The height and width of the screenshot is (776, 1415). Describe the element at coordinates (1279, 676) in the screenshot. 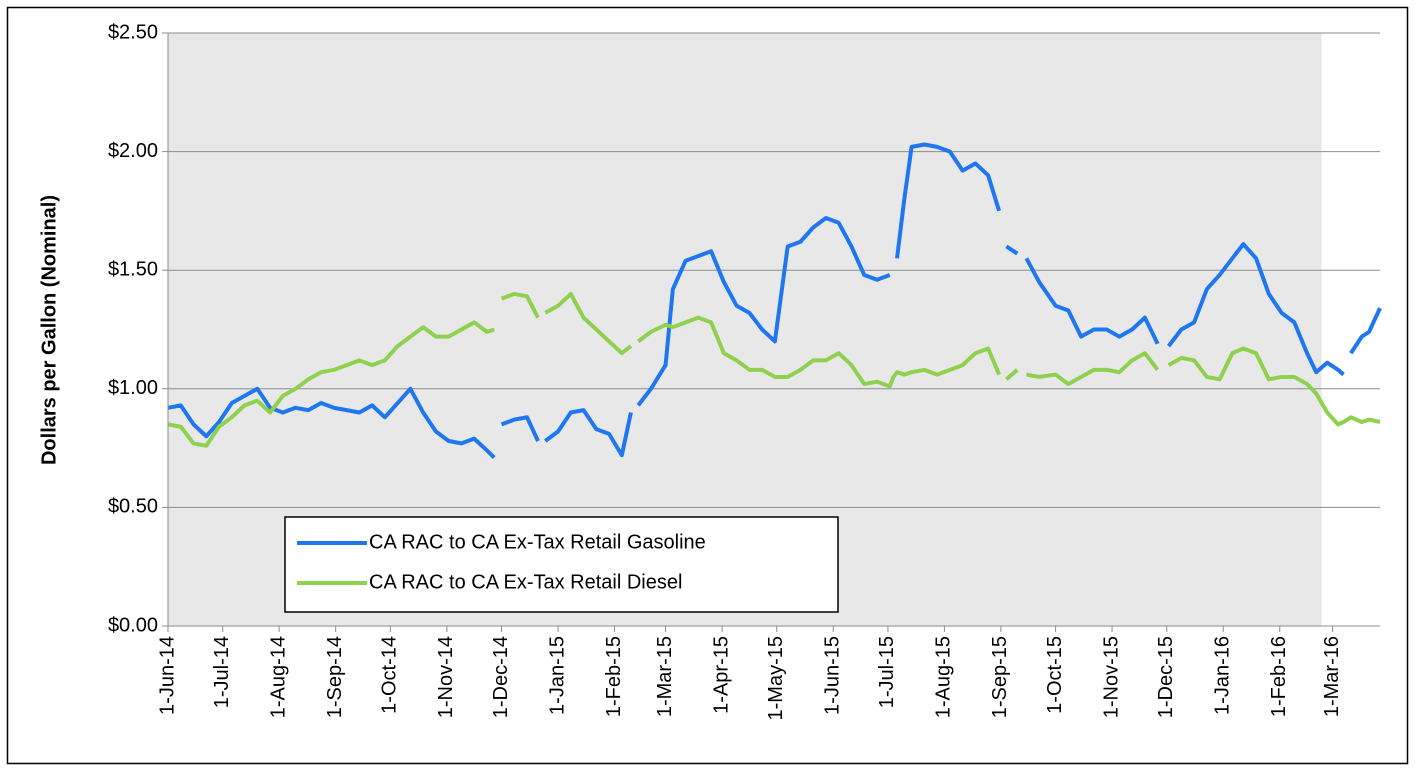

I see `x-tick-label: 1-Feb-16` at that location.